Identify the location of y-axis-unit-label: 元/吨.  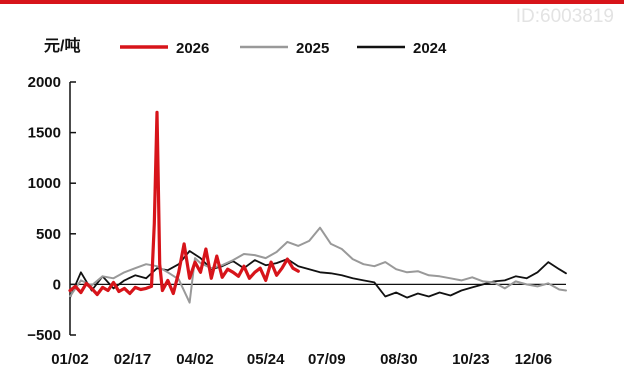
(62, 46).